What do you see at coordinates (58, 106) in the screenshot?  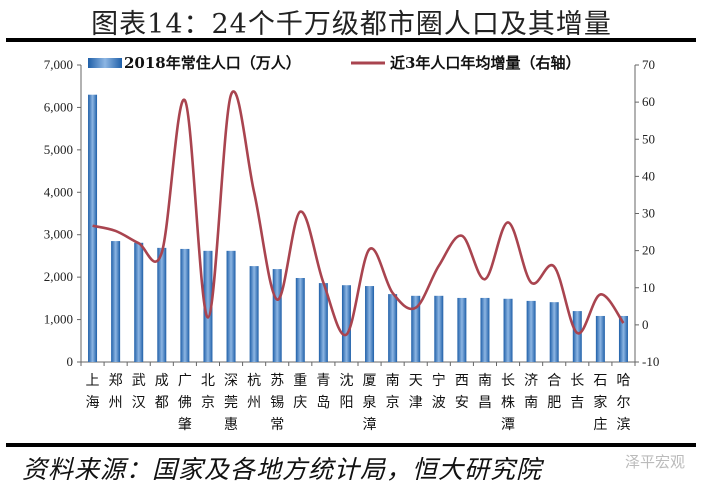 I see `left-tick-label: 6,000` at bounding box center [58, 106].